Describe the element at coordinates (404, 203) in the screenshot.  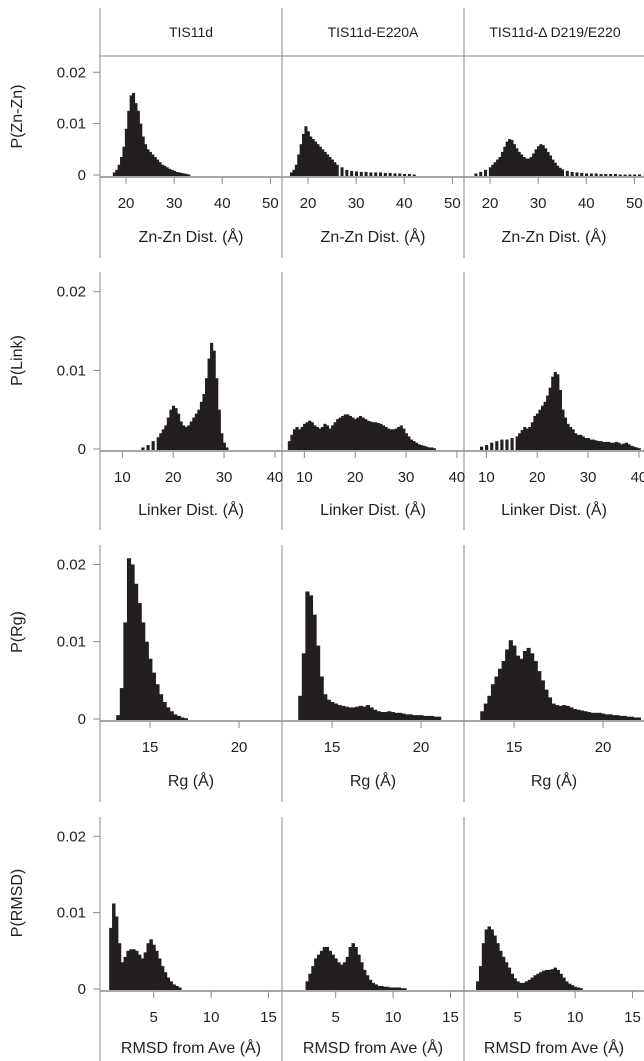
I see `x-tick-label: 40` at that location.